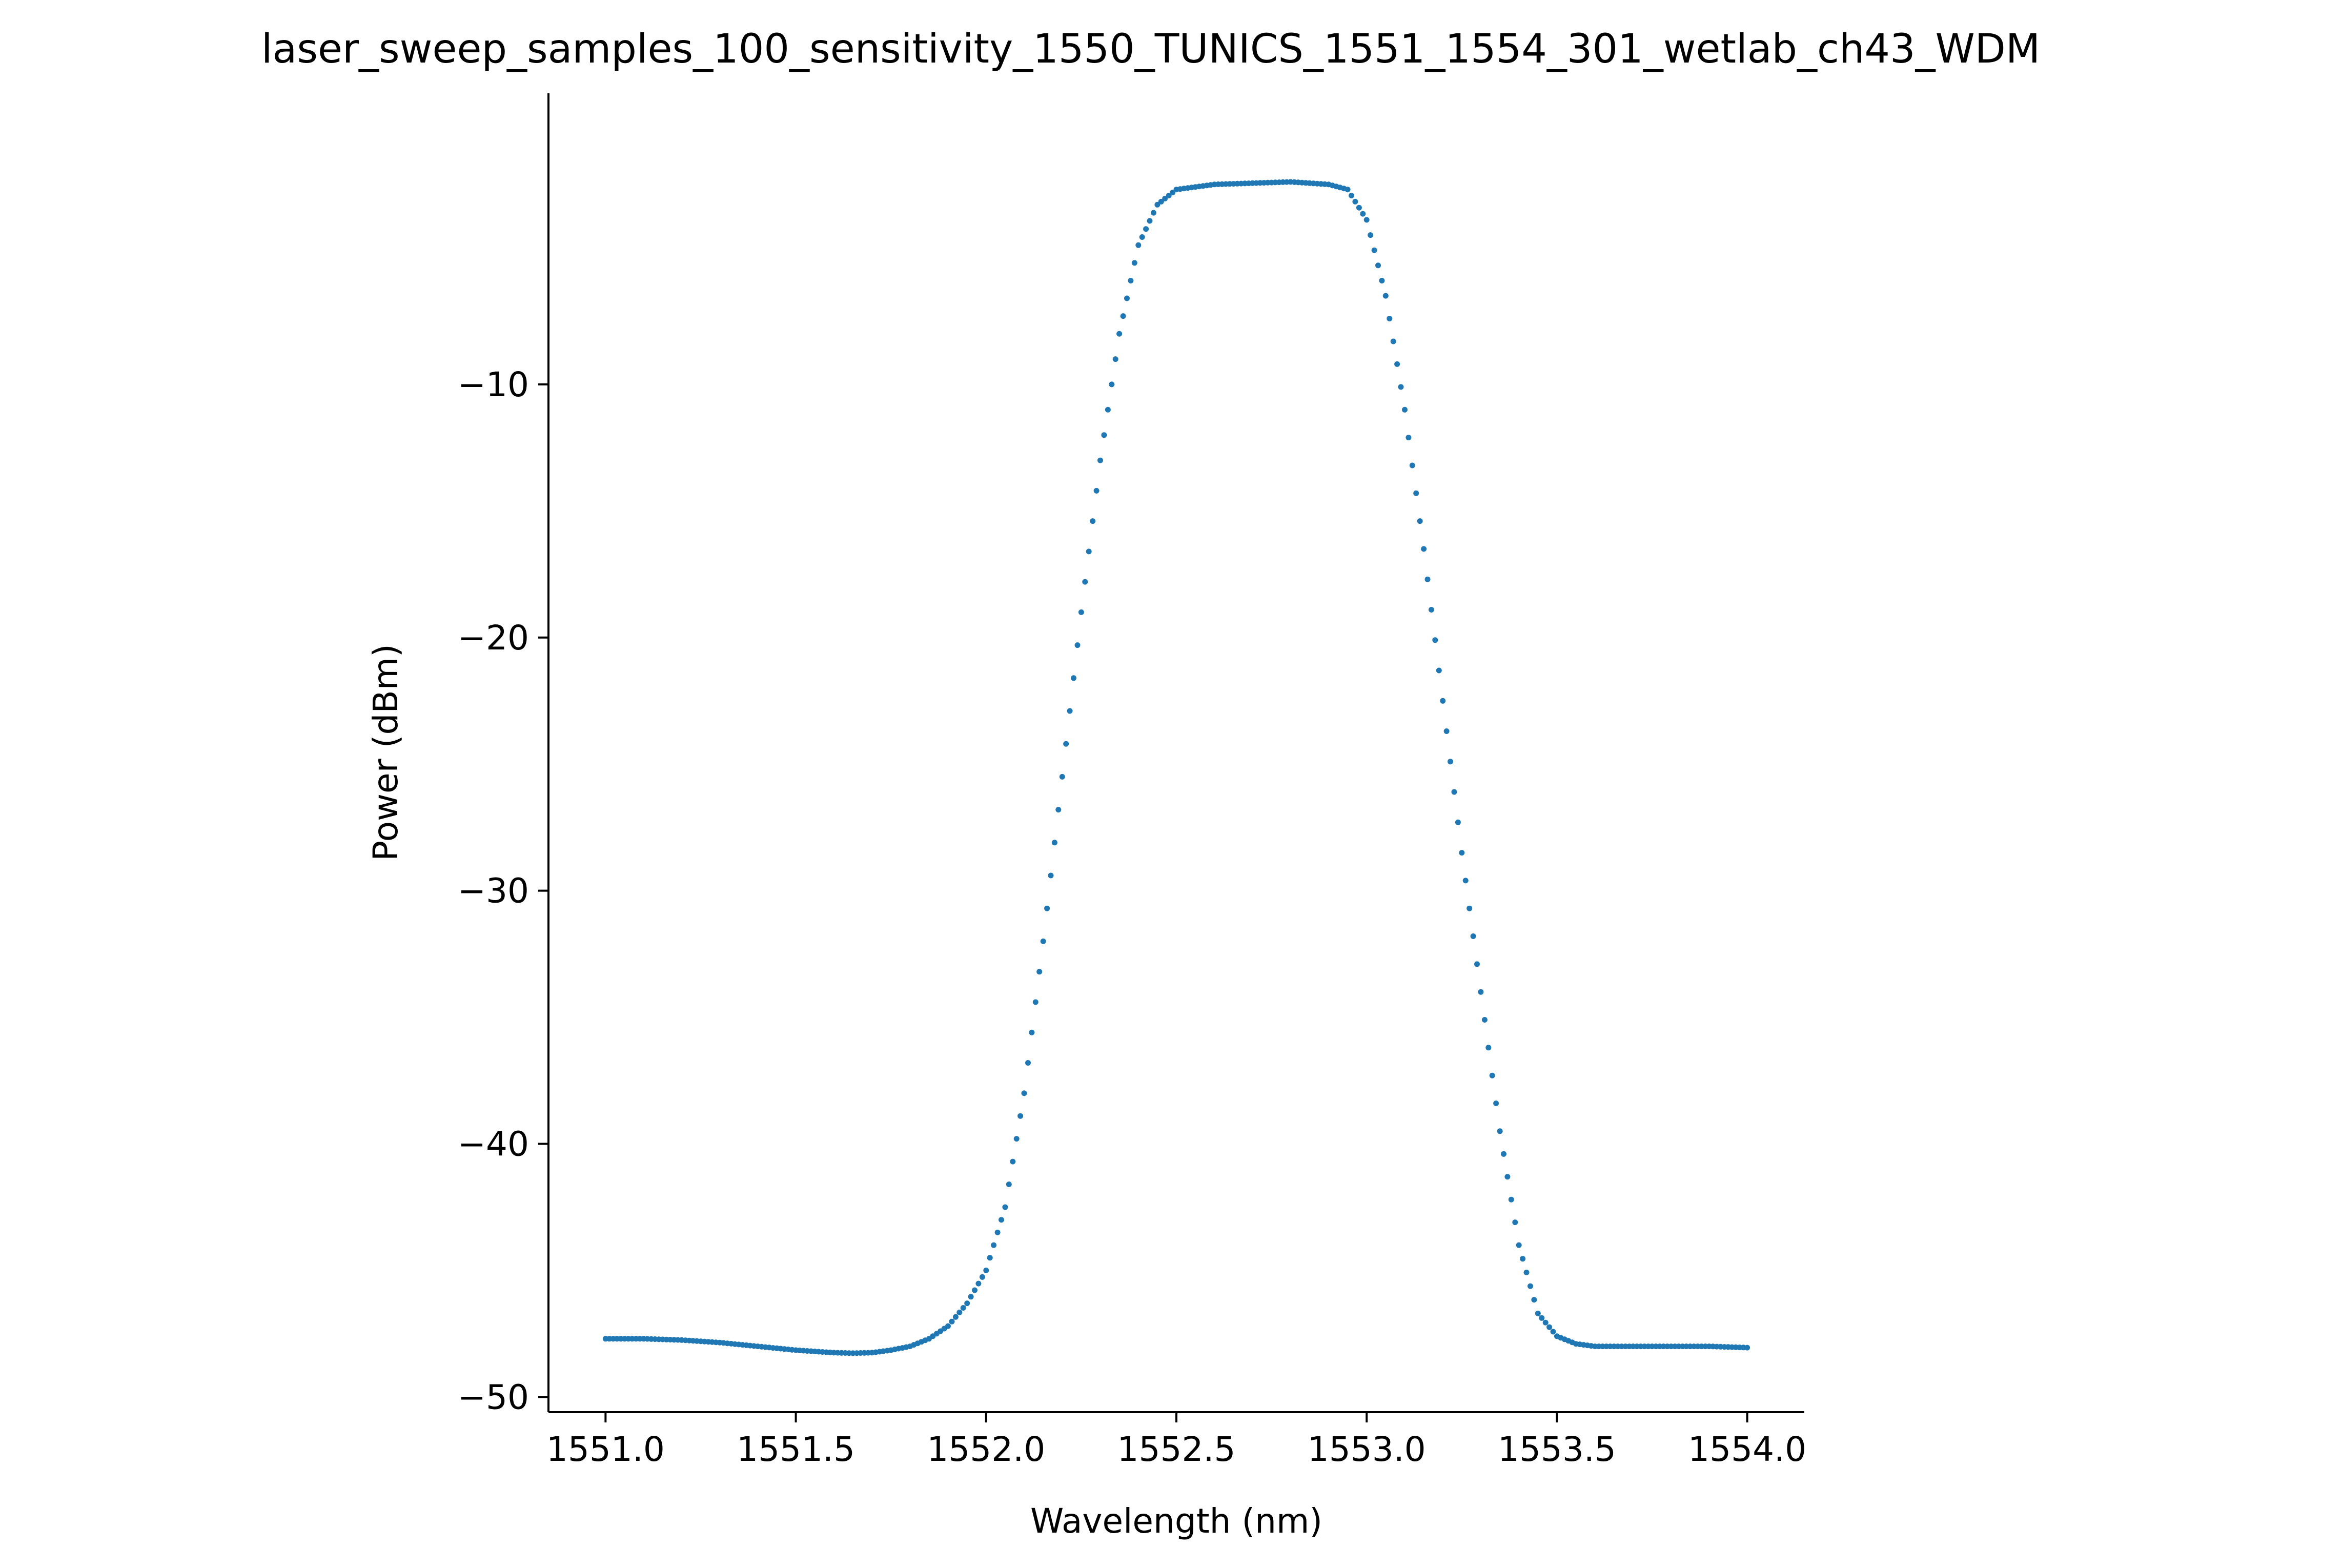  I want to click on x-tick-label: 1552.5, so click(1176, 1449).